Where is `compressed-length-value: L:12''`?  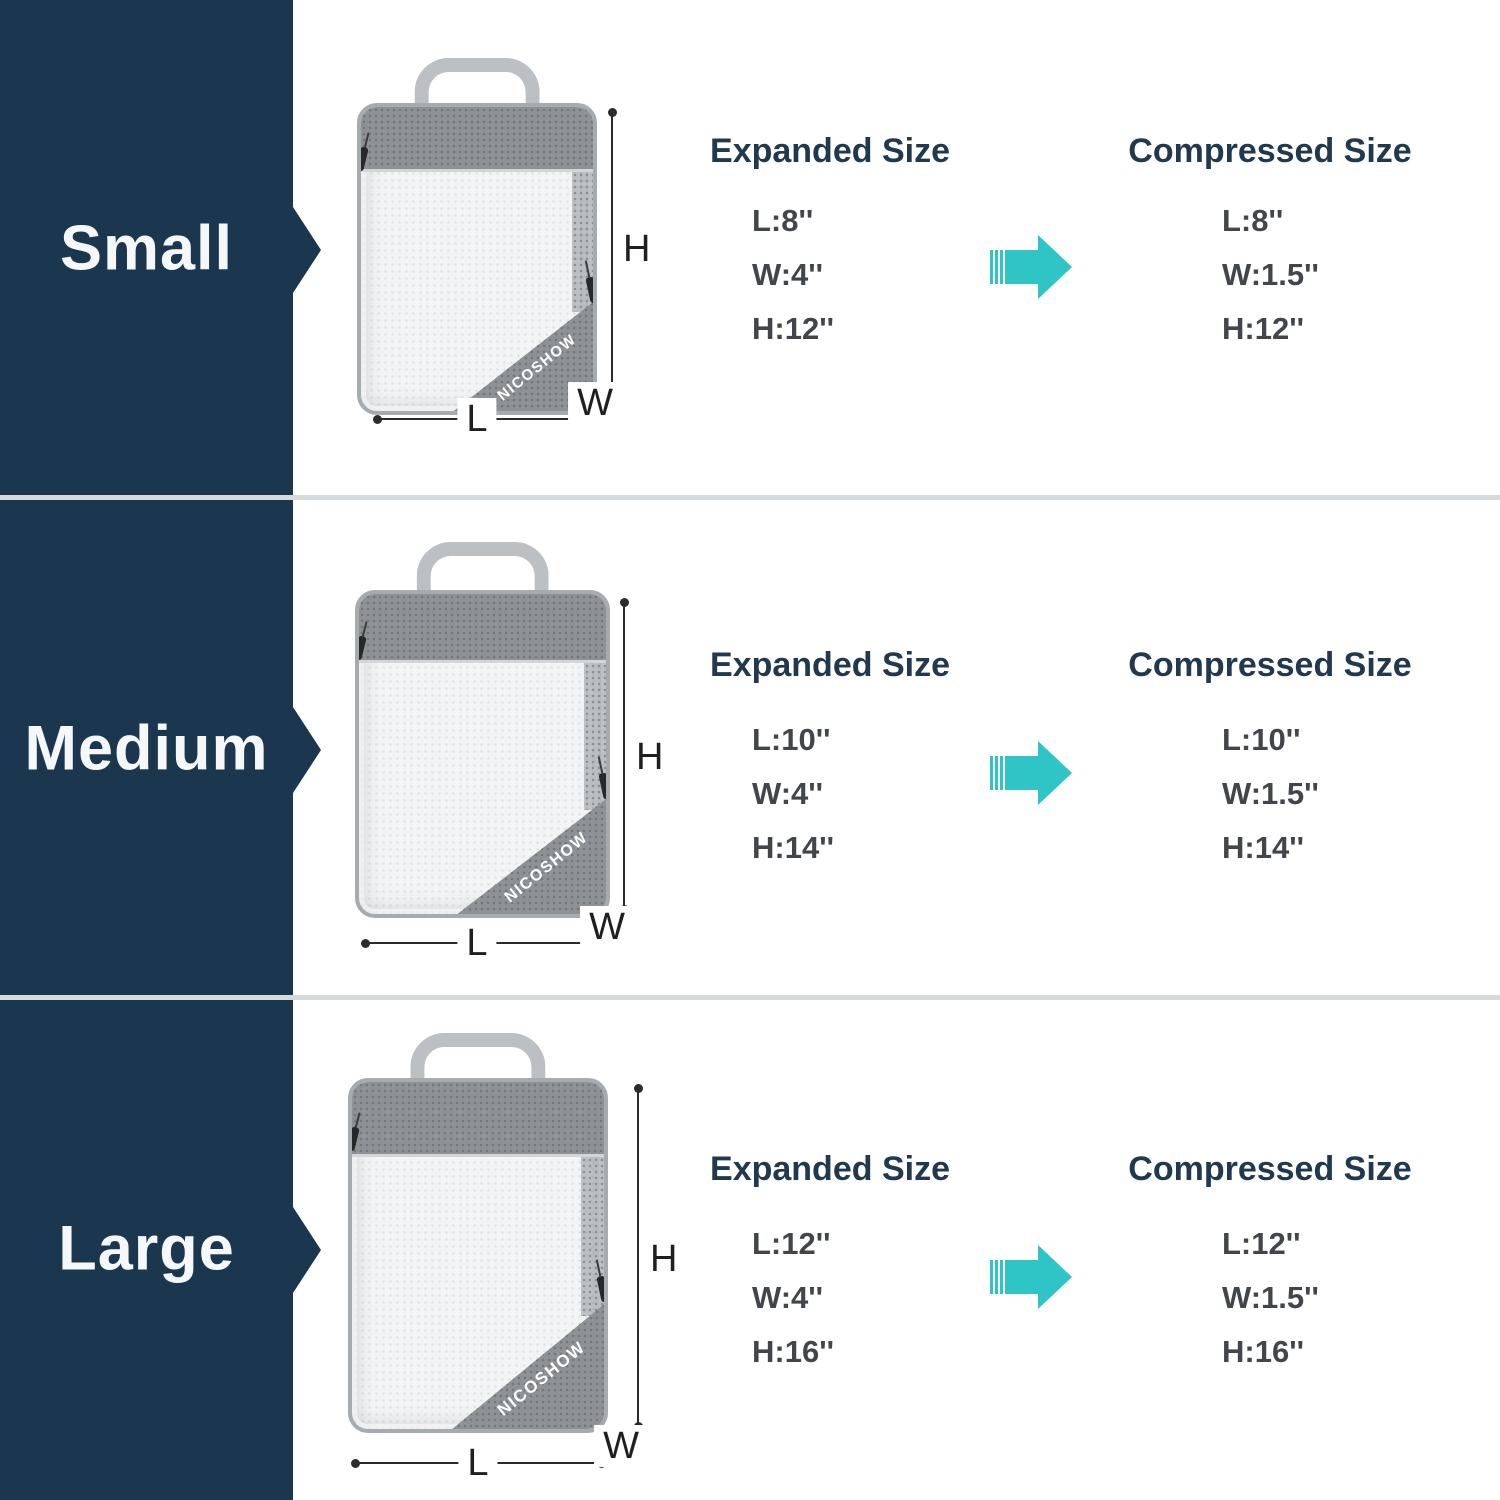
compressed-length-value: L:12'' is located at coordinates (1261, 1243).